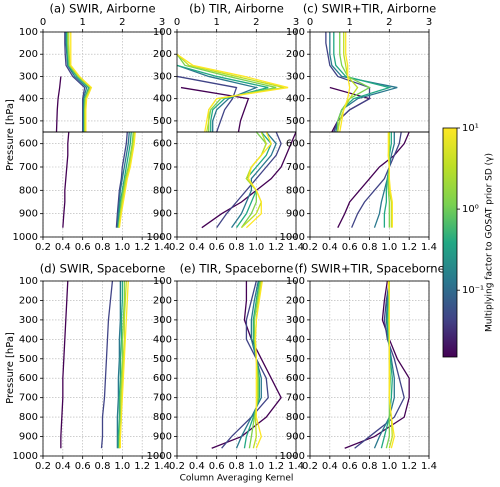  What do you see at coordinates (162, 167) in the screenshot?
I see `y-tick-label: 700` at bounding box center [162, 167].